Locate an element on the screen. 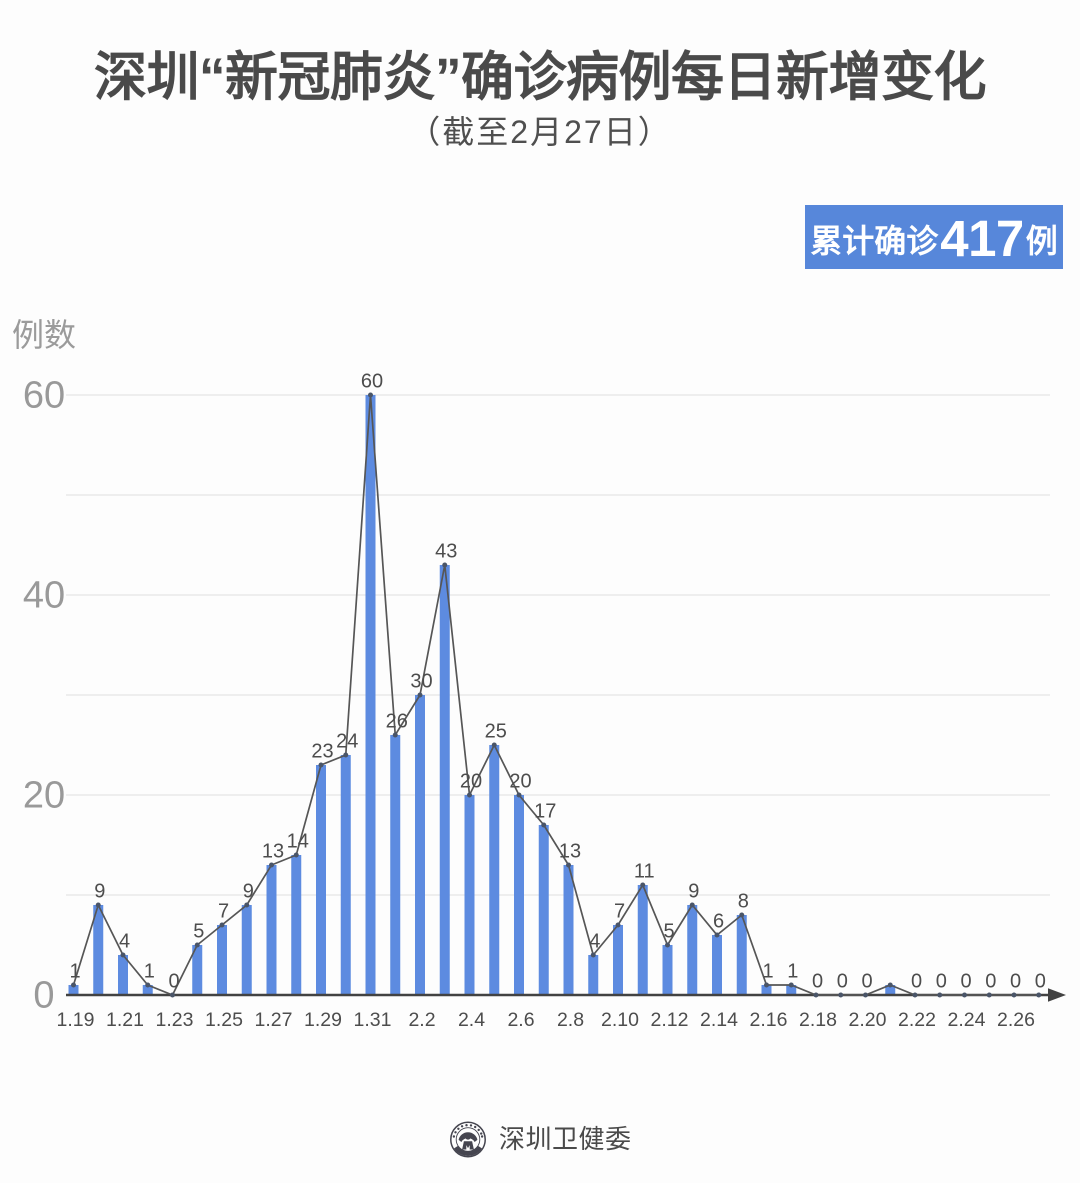 This screenshot has width=1080, height=1183. svg-text: 2.6 is located at coordinates (520, 1020).